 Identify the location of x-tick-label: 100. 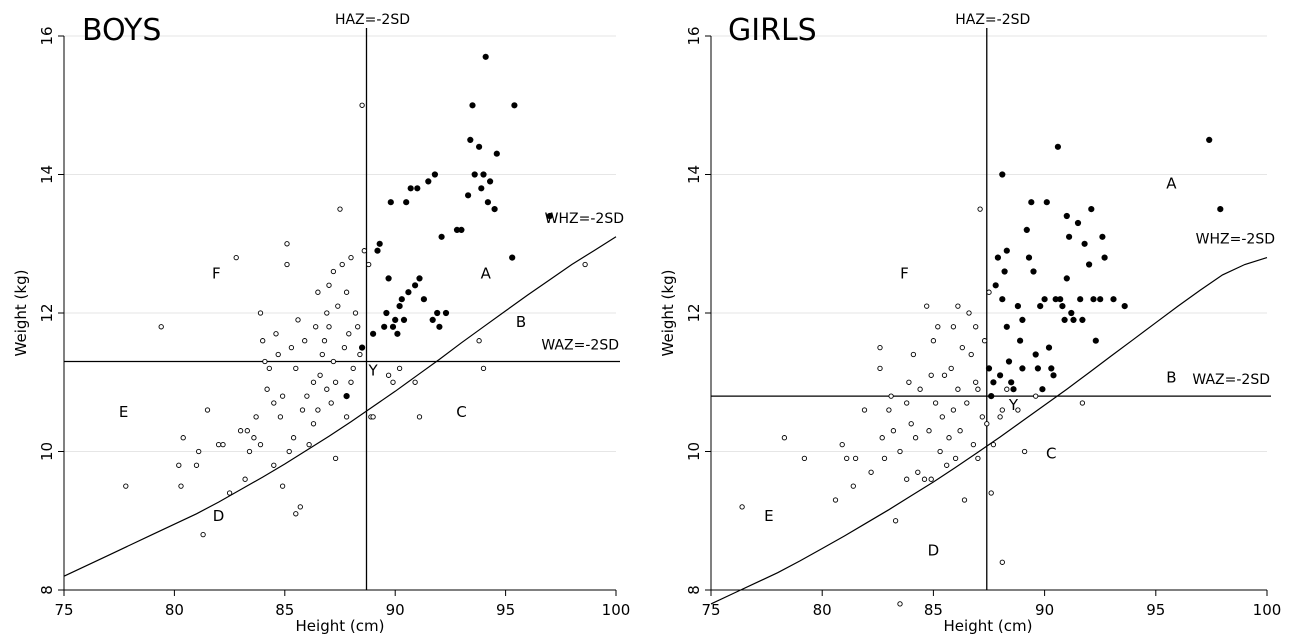
(616, 610).